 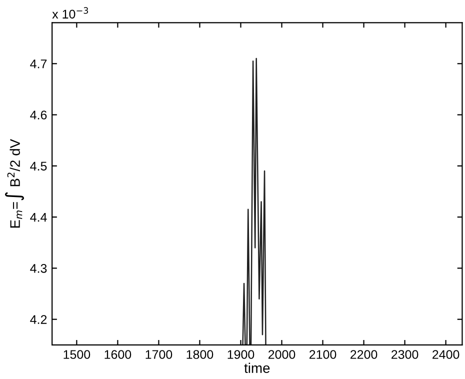 What do you see at coordinates (38, 217) in the screenshot?
I see `y-tick-label: 4.4` at bounding box center [38, 217].